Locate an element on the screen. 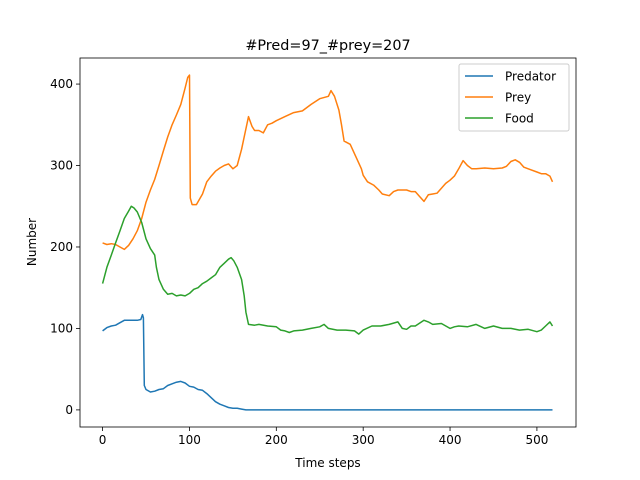  chart-title: #Pred=97_#prey=207 is located at coordinates (327, 46).